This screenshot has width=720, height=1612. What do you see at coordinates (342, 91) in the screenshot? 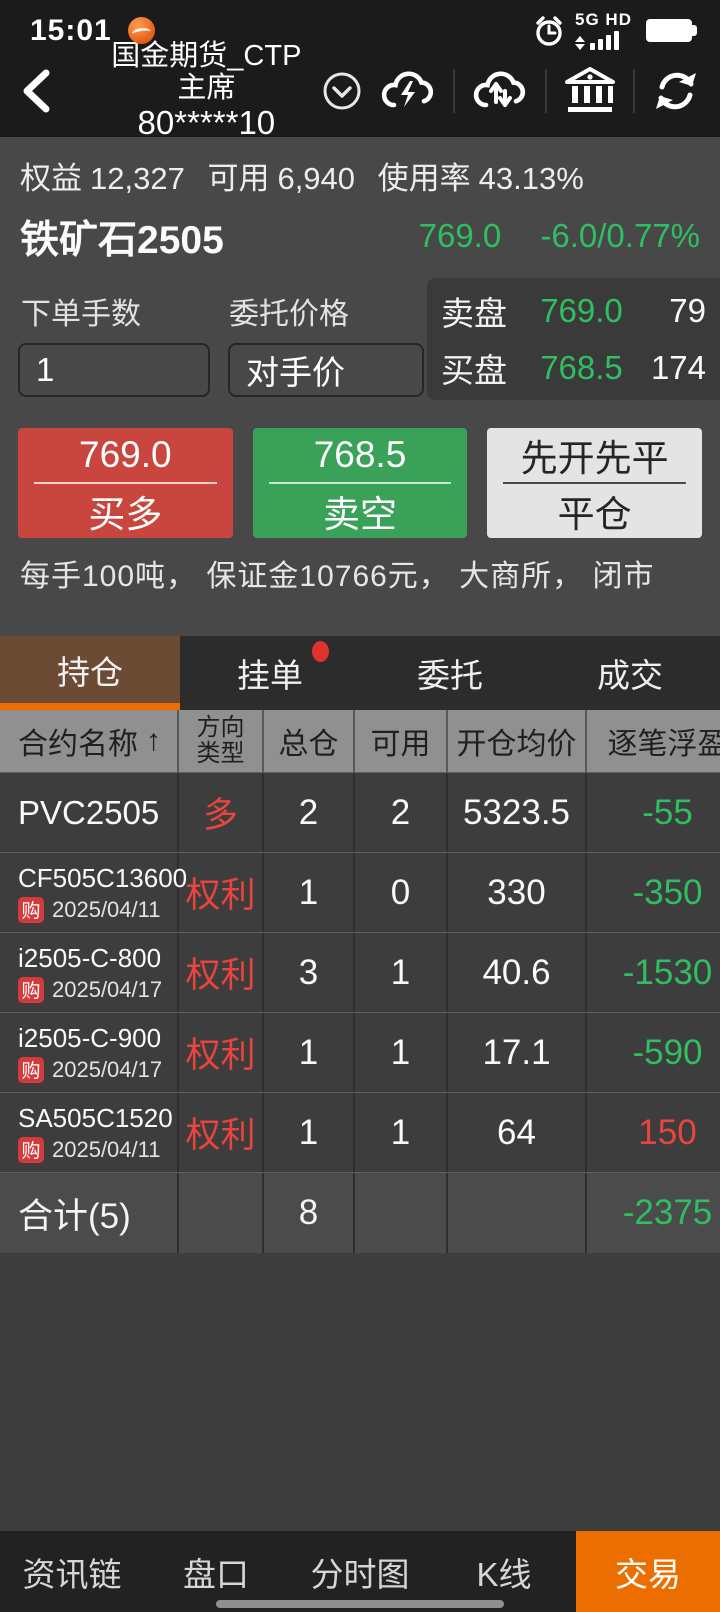
I see `account-switch-button` at bounding box center [342, 91].